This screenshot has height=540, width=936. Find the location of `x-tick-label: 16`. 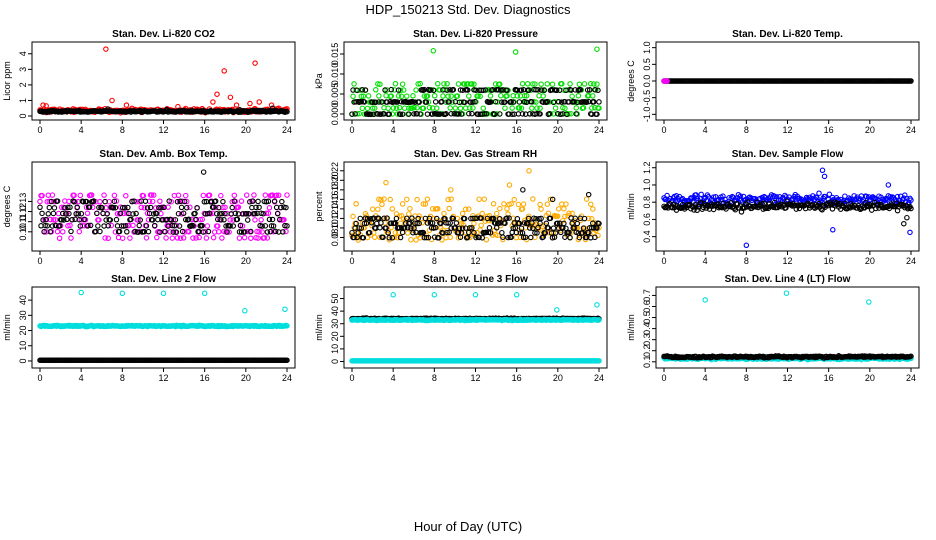

x-tick-label: 16 is located at coordinates (829, 378).